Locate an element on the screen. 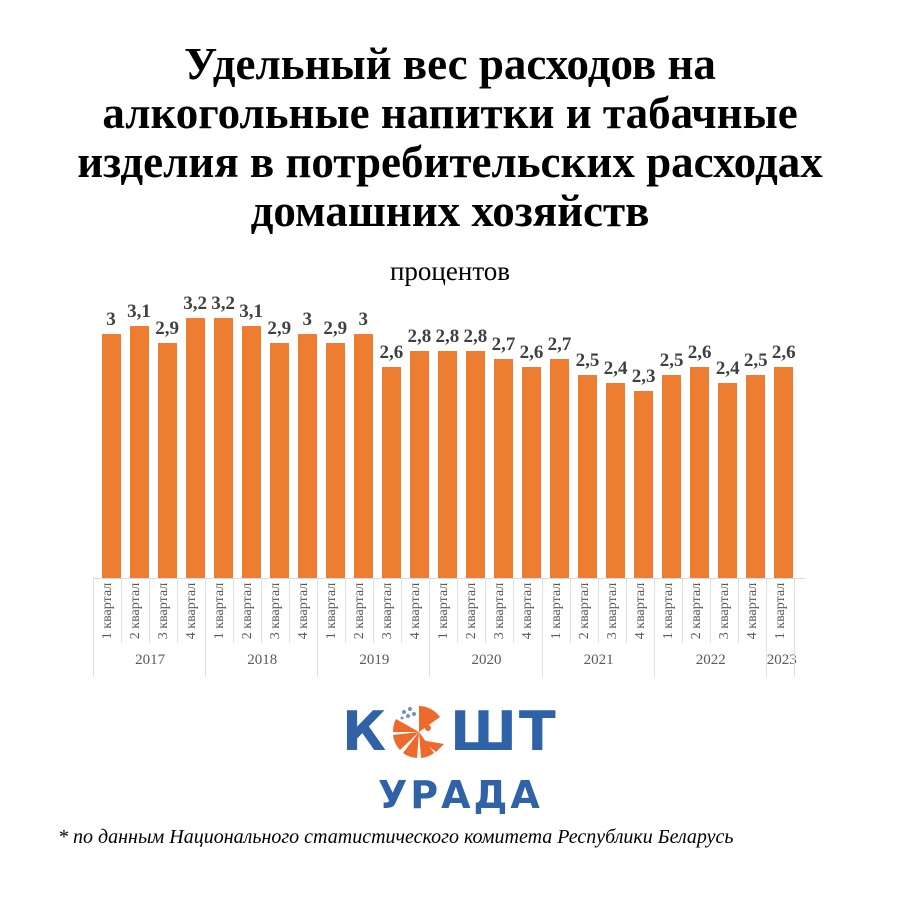 The width and height of the screenshot is (900, 899). title-line: Удельный вес расходов на is located at coordinates (450, 64).